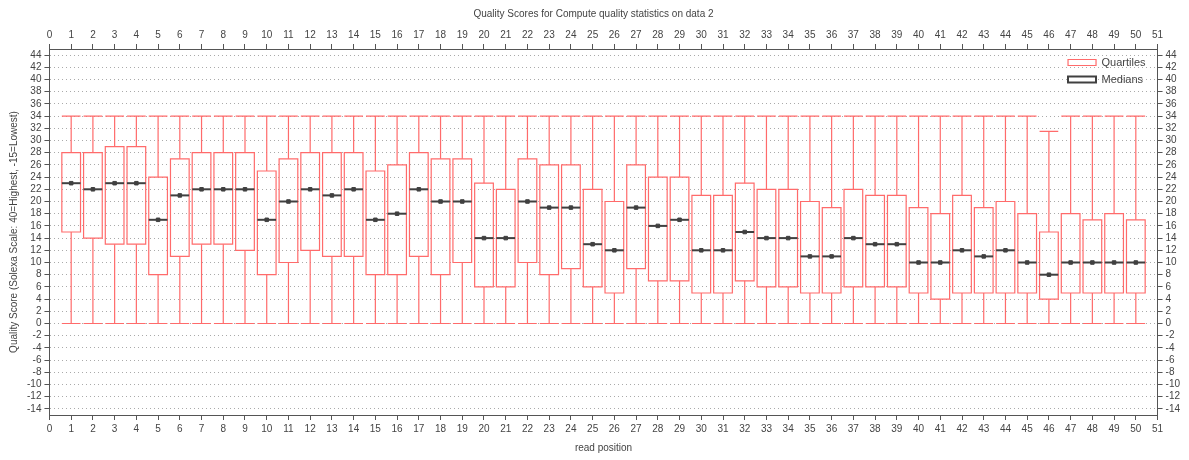 The image size is (1189, 460). Describe the element at coordinates (136, 428) in the screenshot. I see `x-tick-label: 4` at that location.